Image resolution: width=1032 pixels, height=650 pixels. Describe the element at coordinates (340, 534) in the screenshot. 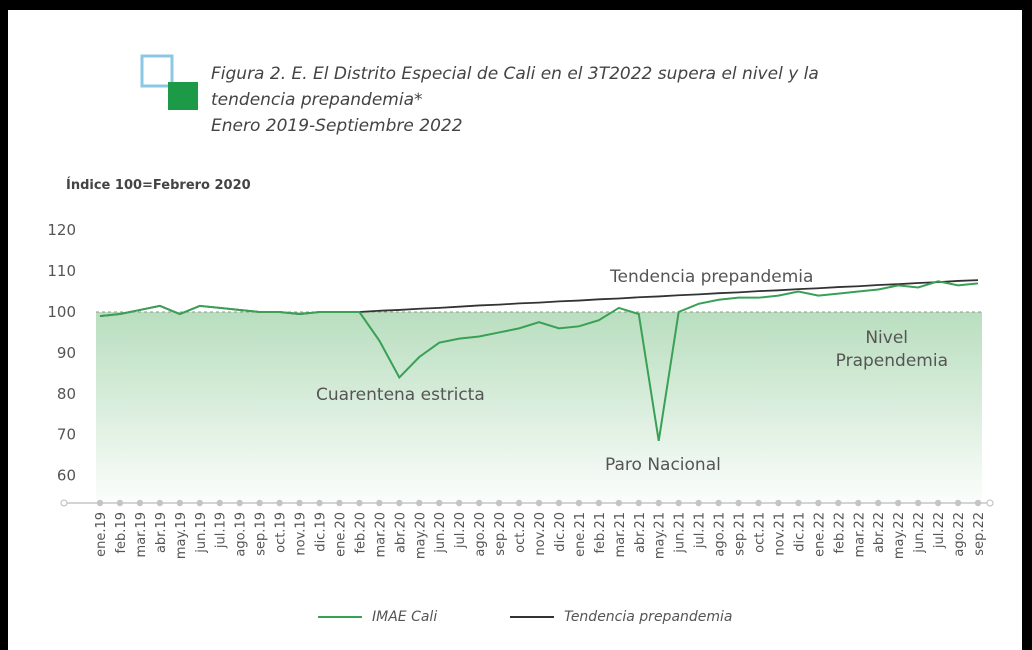

I see `x-tick-label: ene.20` at that location.